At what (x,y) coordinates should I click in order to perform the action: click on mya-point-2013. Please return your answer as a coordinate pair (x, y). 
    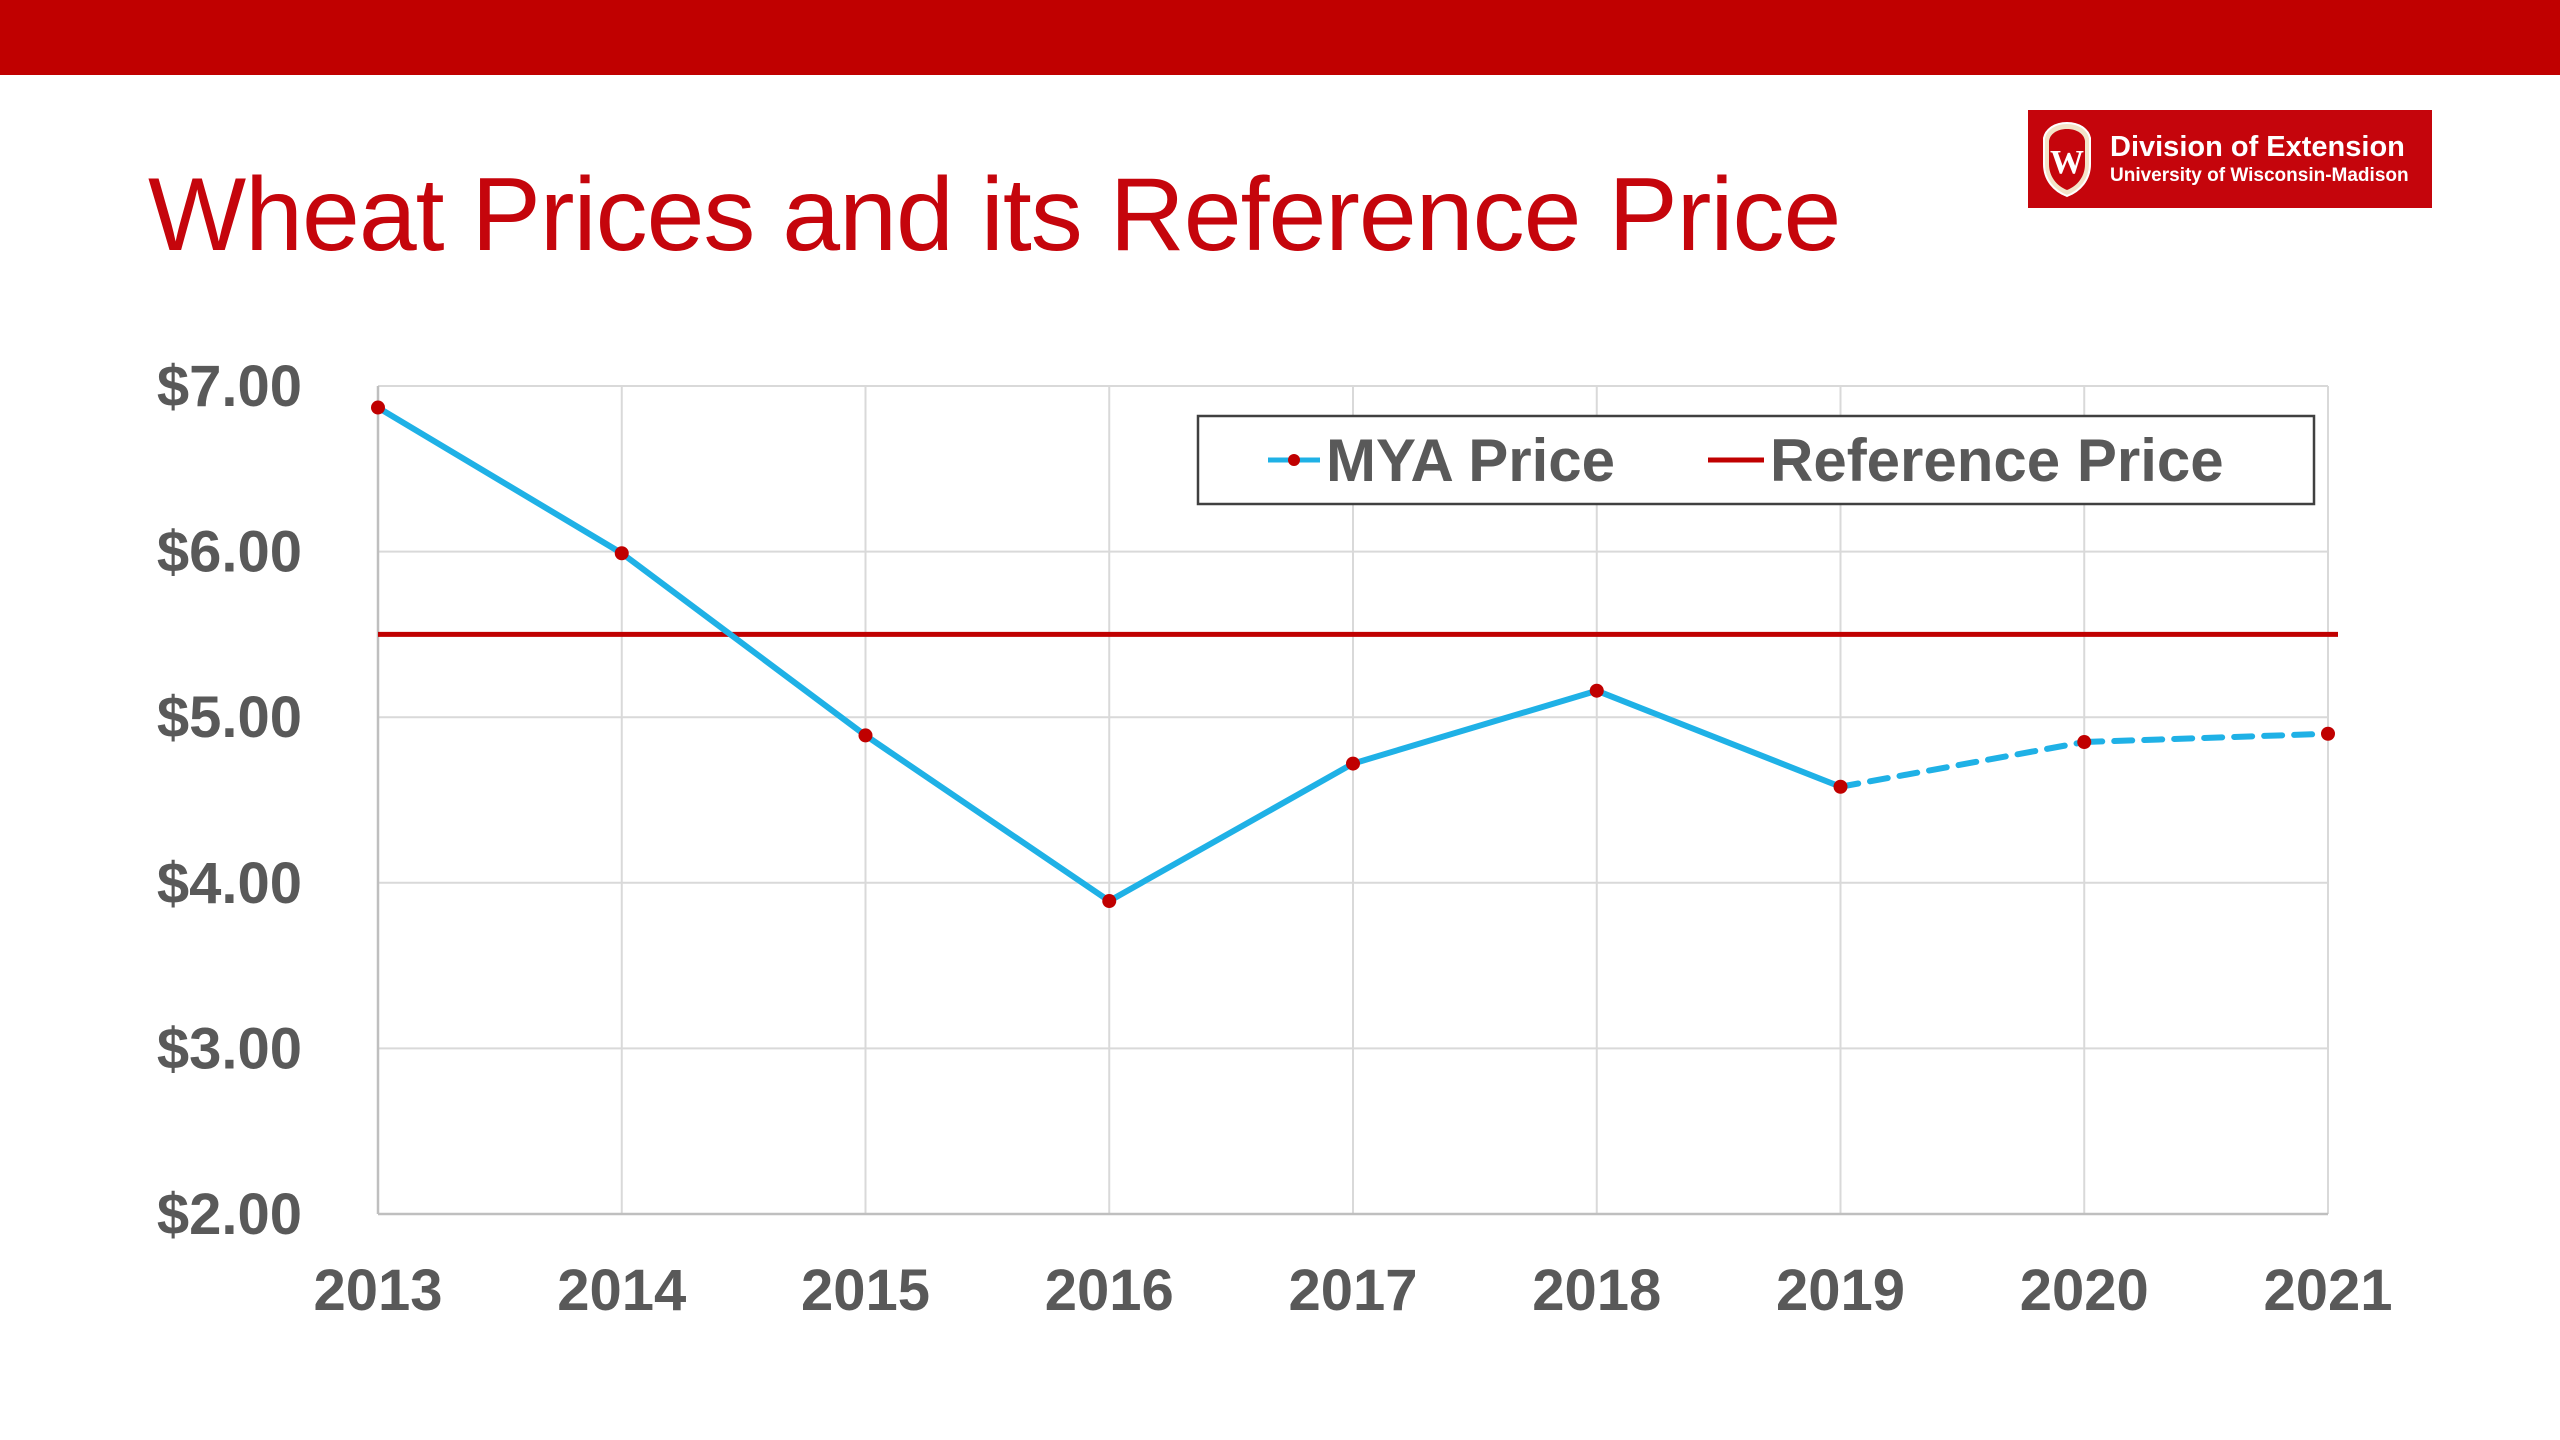
    Looking at the image, I should click on (378, 407).